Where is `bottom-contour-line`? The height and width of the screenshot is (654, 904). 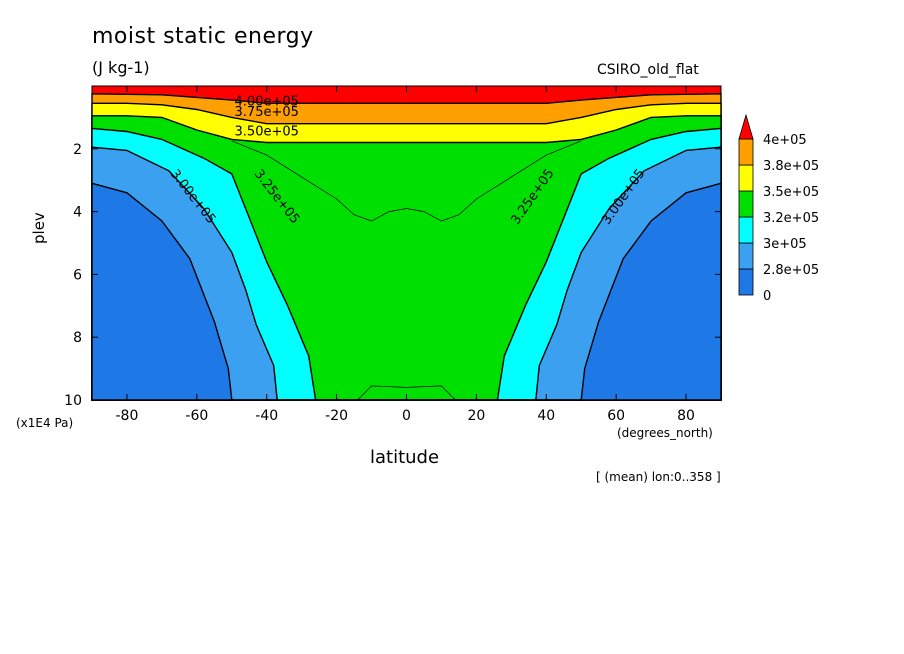 bottom-contour-line is located at coordinates (406, 393).